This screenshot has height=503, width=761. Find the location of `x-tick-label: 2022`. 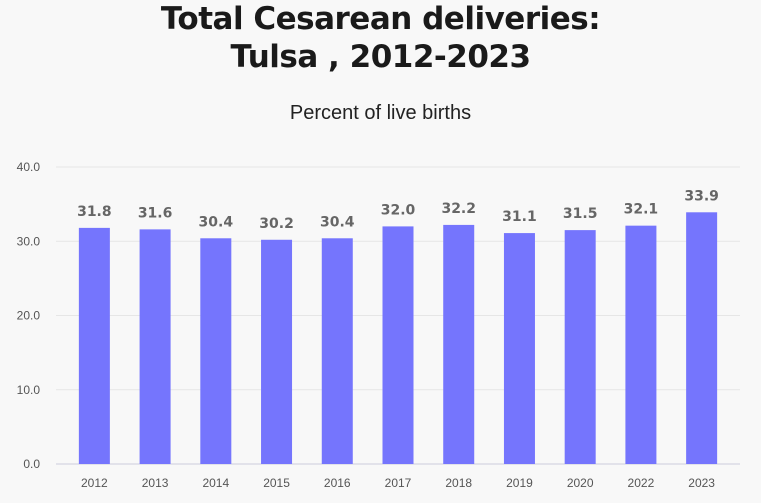

x-tick-label: 2022 is located at coordinates (641, 483).